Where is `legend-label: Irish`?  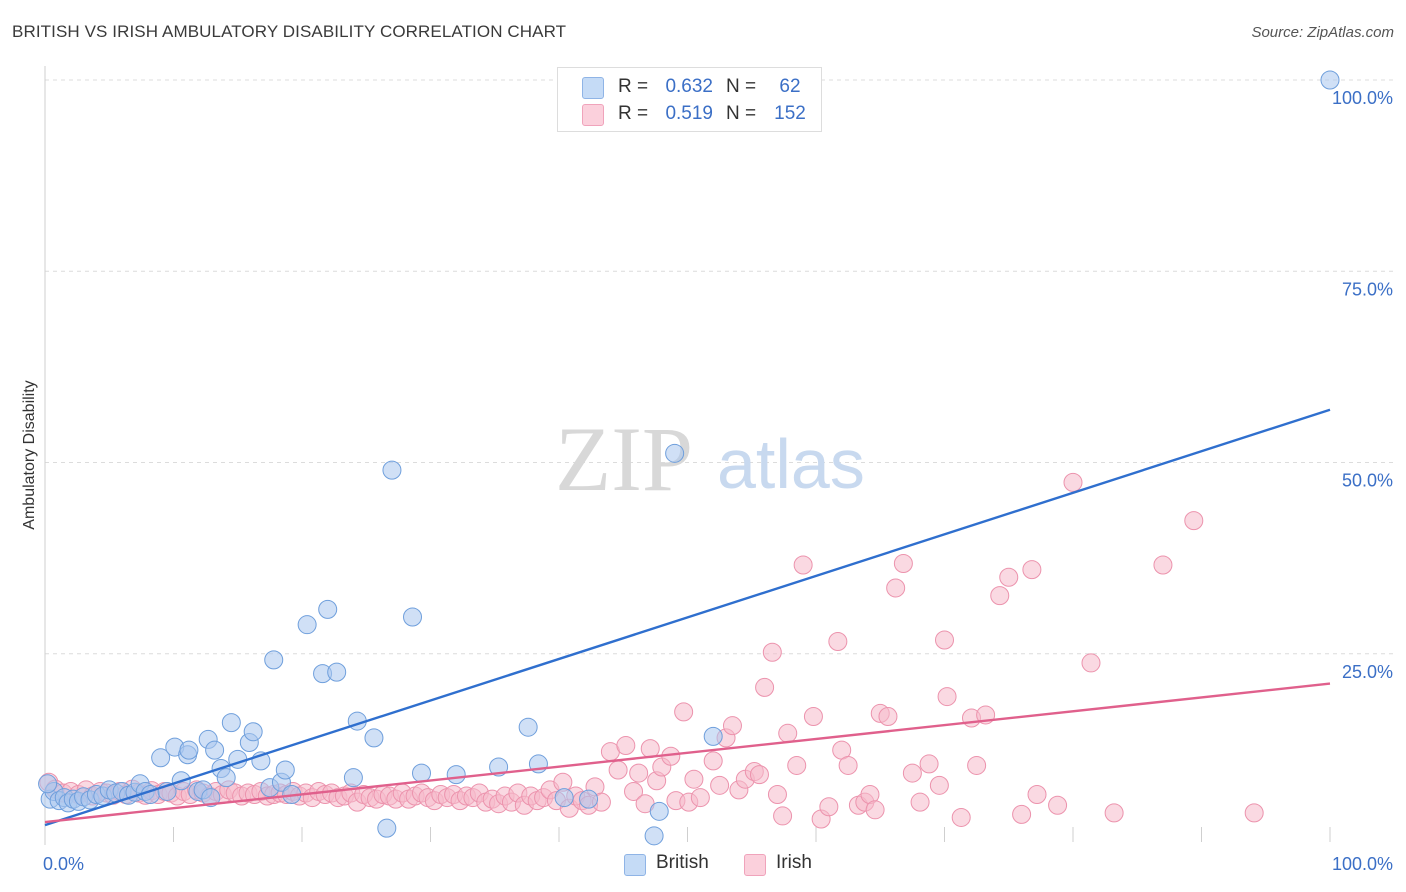 legend-label: Irish is located at coordinates (794, 862).